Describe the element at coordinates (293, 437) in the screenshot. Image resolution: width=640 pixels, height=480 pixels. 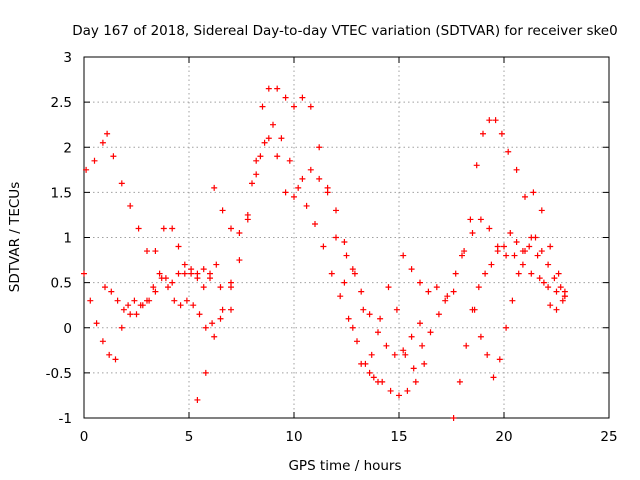
I see `x-tick-label: 10` at that location.